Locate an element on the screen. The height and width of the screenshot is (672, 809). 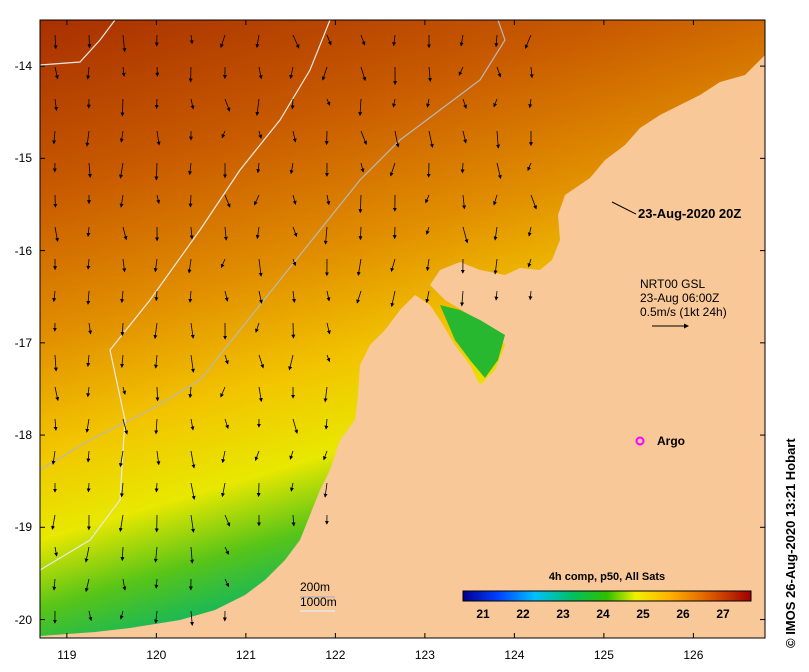
y-tick-label: -18 is located at coordinates (23, 435).